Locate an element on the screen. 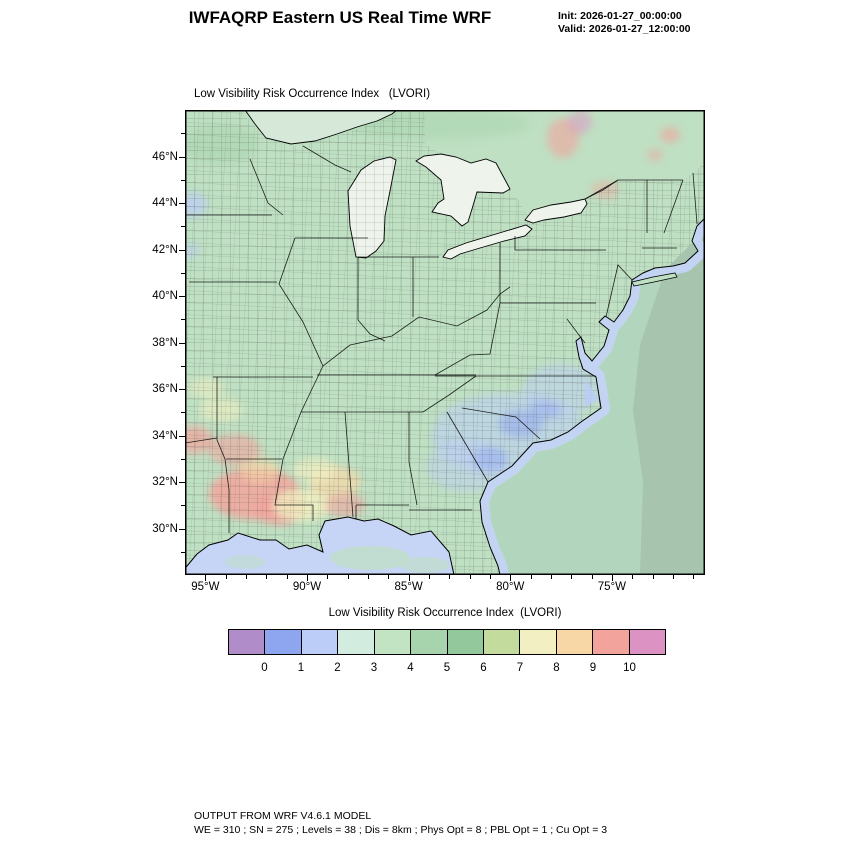 Image resolution: width=850 pixels, height=850 pixels. x-axis-tick-label: 90°W is located at coordinates (307, 587).